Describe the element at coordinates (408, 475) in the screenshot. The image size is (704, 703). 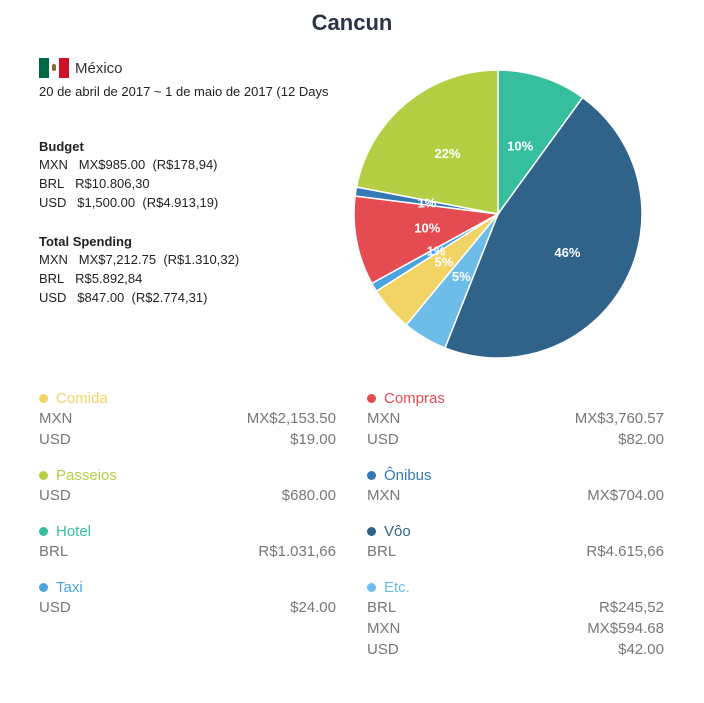
I see `legend-category-name: Ônibus` at that location.